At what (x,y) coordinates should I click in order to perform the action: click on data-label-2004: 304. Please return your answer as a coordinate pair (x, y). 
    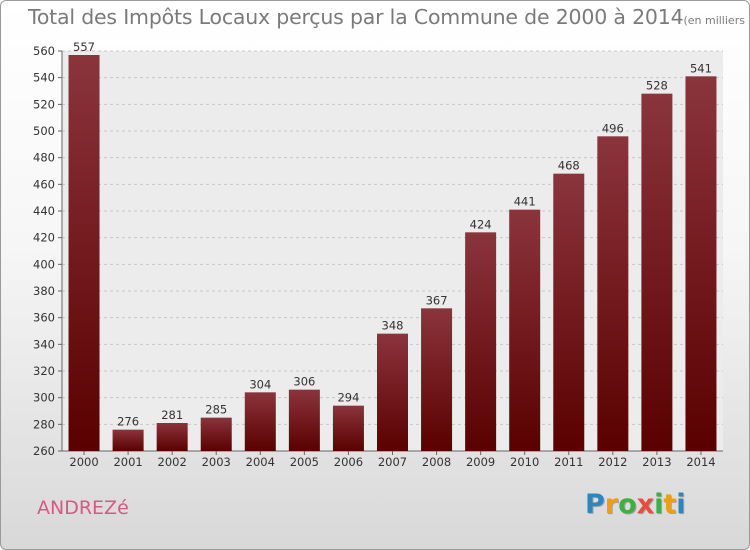
    Looking at the image, I should click on (260, 384).